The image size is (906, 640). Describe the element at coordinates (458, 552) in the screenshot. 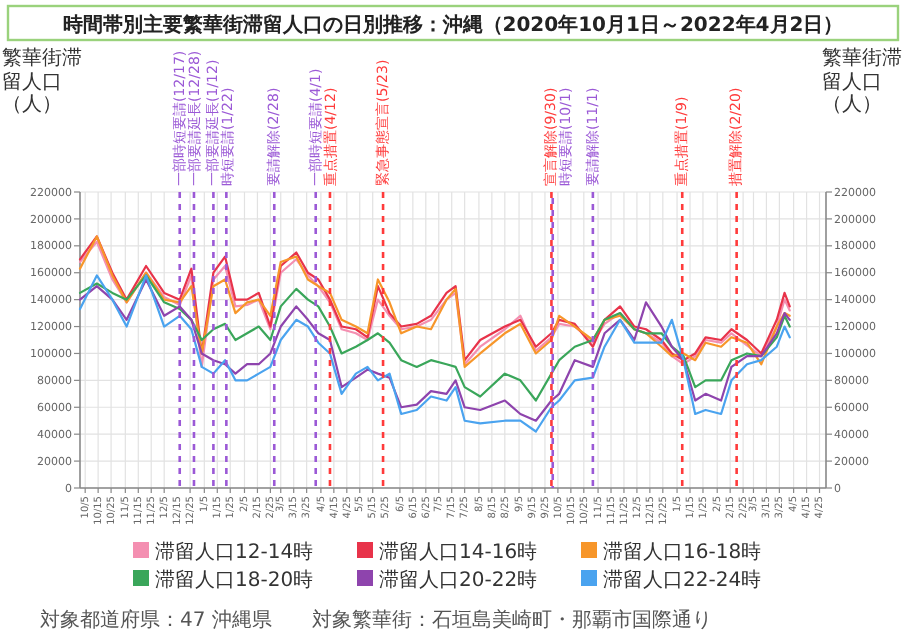

I see `legend-label: 滞留人口14-16時` at that location.